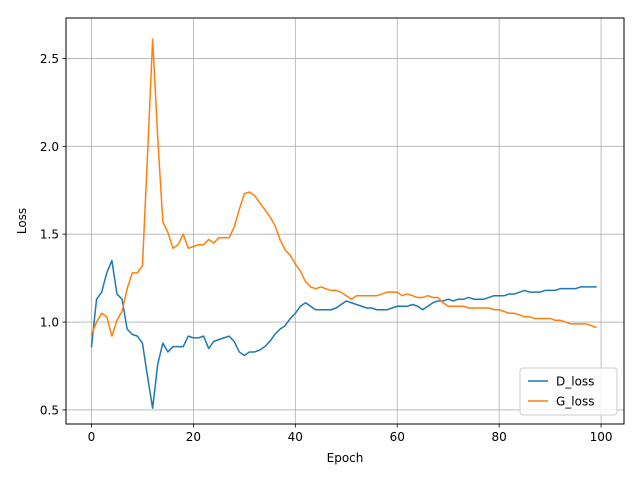 This screenshot has width=640, height=480. What do you see at coordinates (499, 437) in the screenshot?
I see `x-tick-label: 80` at bounding box center [499, 437].